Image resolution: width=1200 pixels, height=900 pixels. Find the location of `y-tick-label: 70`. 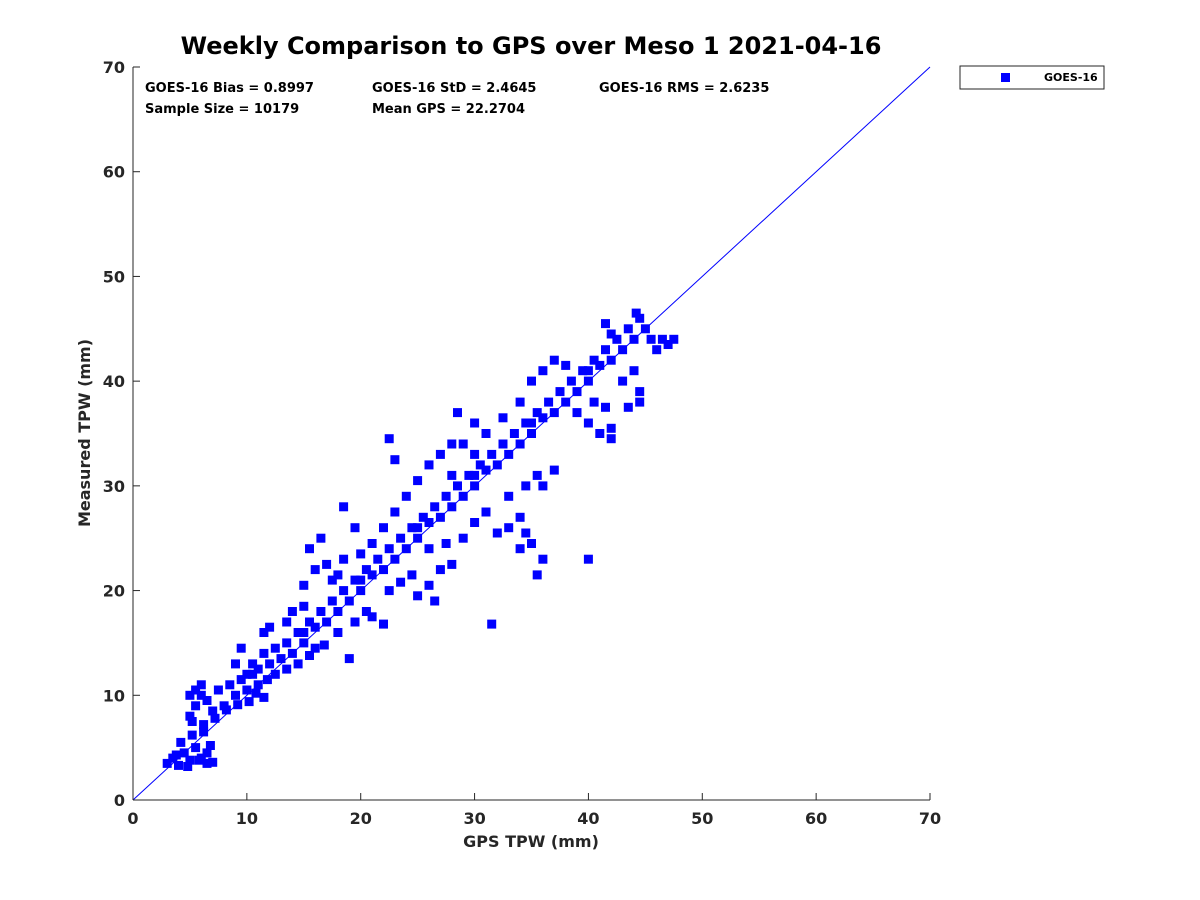

y-tick-label: 70 is located at coordinates (114, 67).